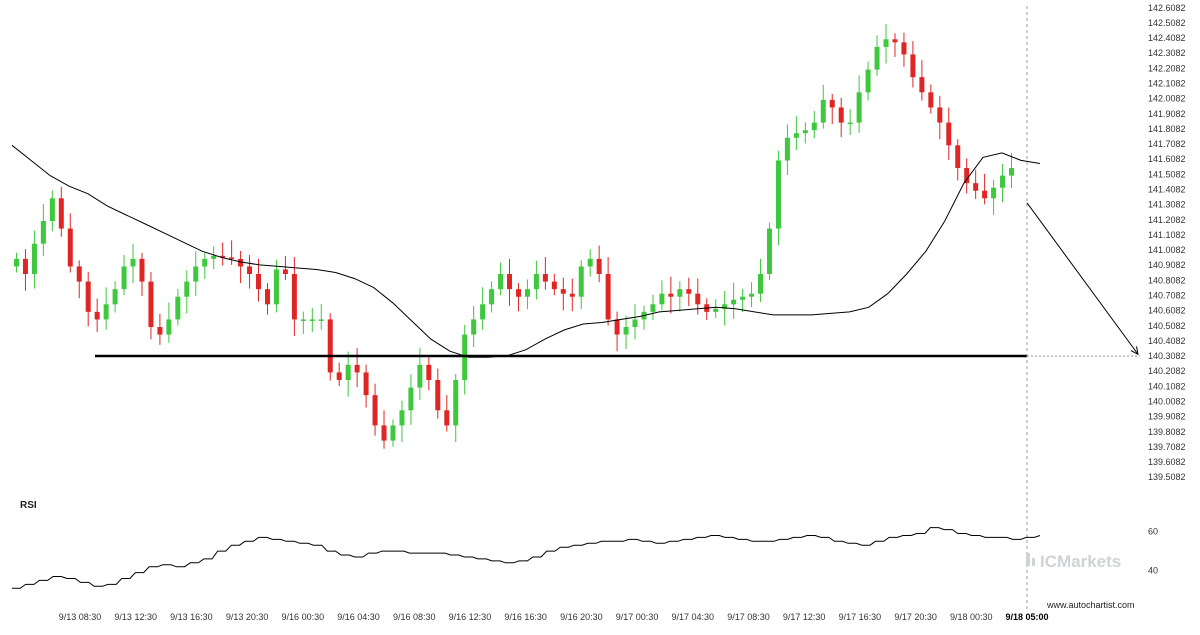 The height and width of the screenshot is (635, 1200). I want to click on price-tick-label: 141.7082, so click(1167, 144).